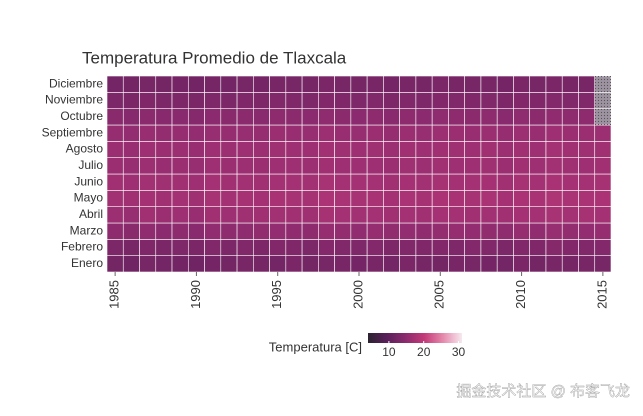  What do you see at coordinates (195, 294) in the screenshot?
I see `x-tick-label: 1990` at bounding box center [195, 294].